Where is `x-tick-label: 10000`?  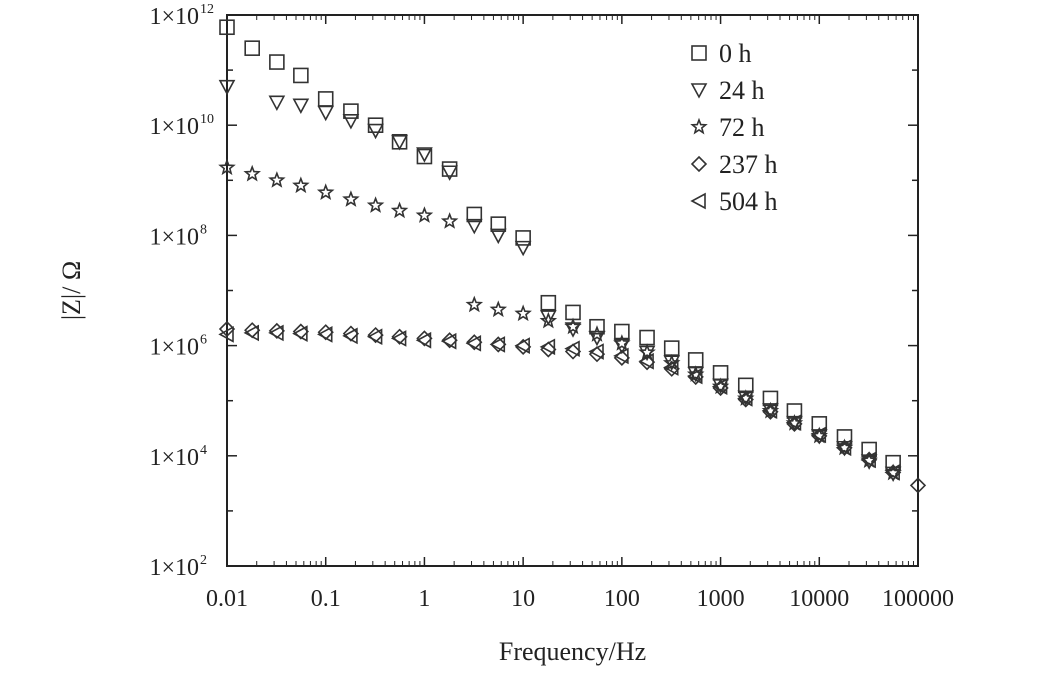
x-tick-label: 10000 is located at coordinates (819, 599).